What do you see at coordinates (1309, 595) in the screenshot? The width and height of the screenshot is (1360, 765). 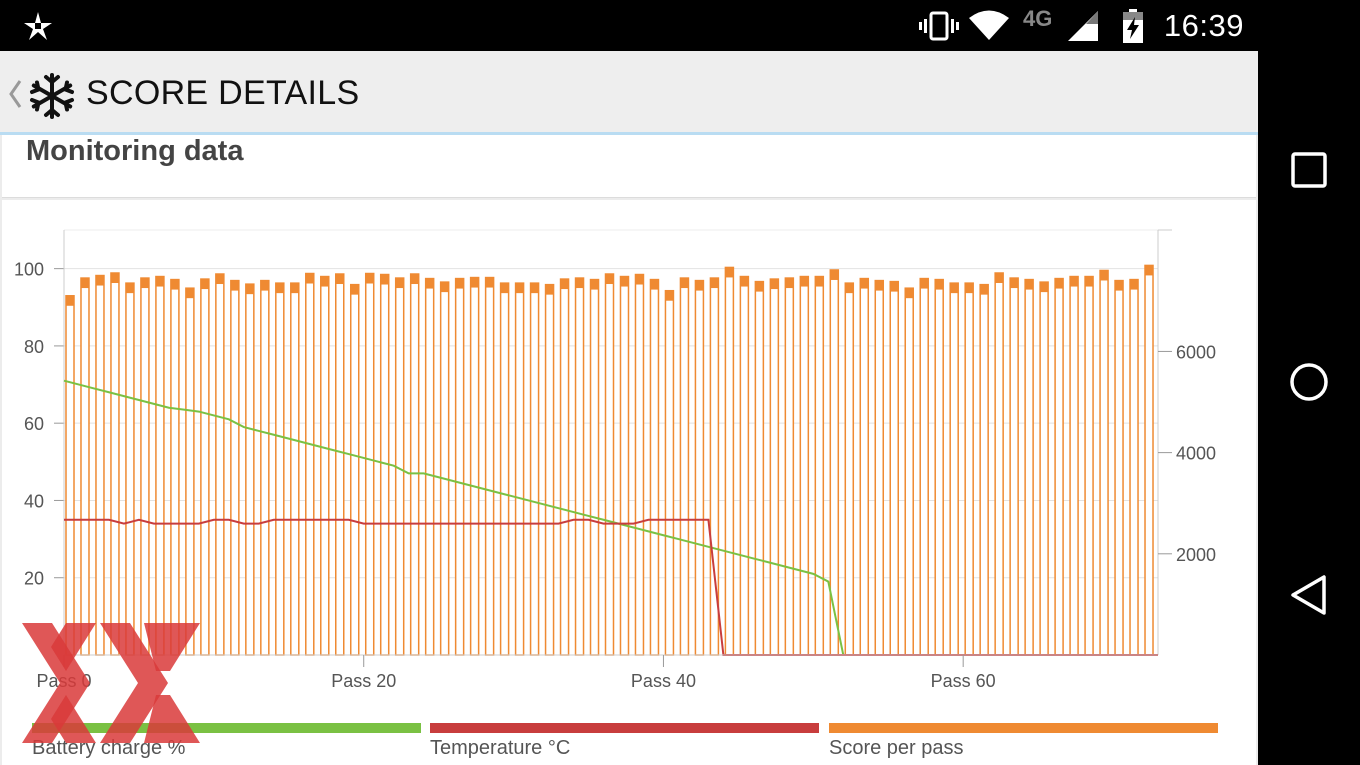 I see `back-button` at bounding box center [1309, 595].